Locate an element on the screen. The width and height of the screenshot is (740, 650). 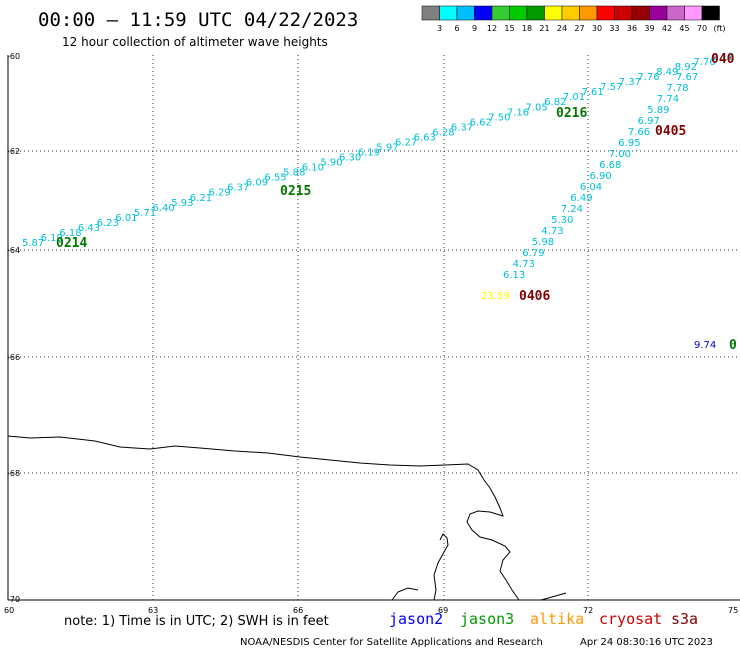
footer-timestamp: Apr 24 08:30:16 UTC 2023 is located at coordinates (646, 642).